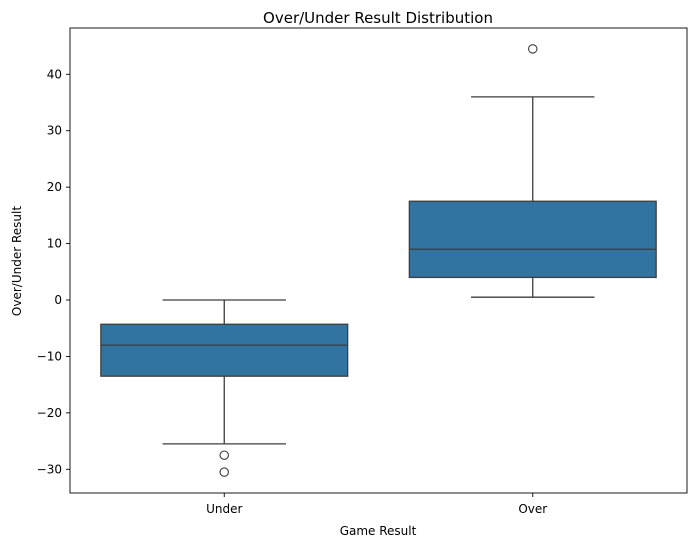  Describe the element at coordinates (532, 509) in the screenshot. I see `x-tick-label: Over` at that location.